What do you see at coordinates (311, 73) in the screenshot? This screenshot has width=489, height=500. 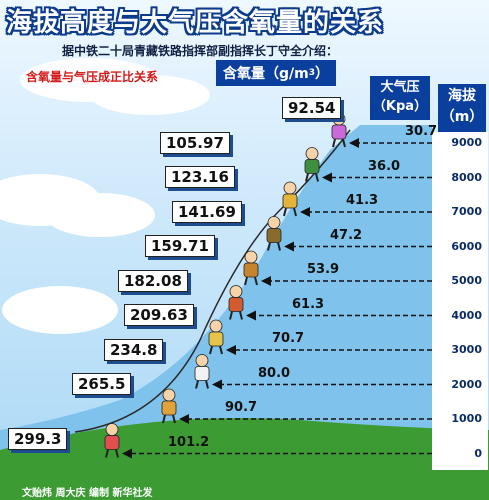 I see `oxygen-header-exponent: 3` at bounding box center [311, 73].